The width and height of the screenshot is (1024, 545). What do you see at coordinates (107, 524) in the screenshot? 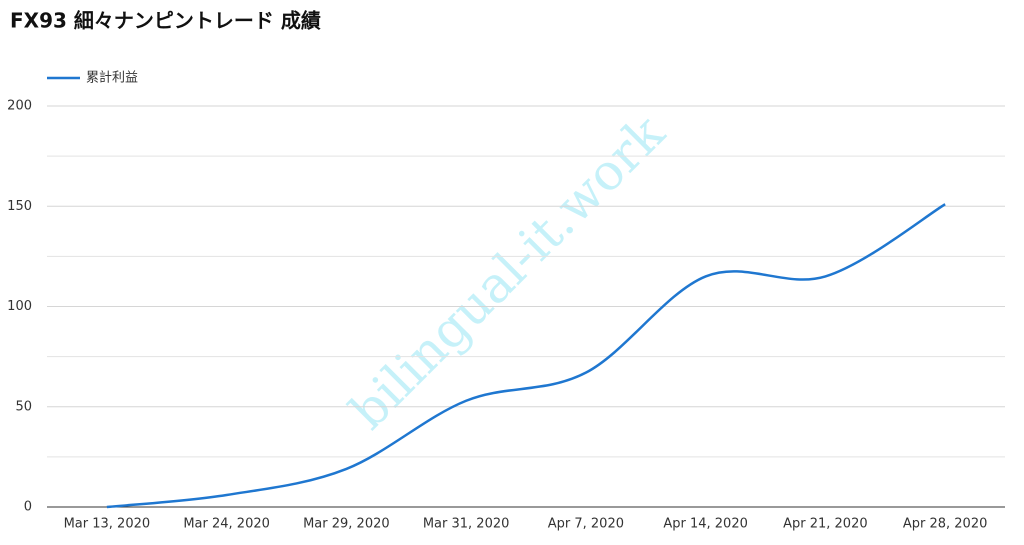
I see `x-tick-label: Mar 13, 2020` at bounding box center [107, 524].